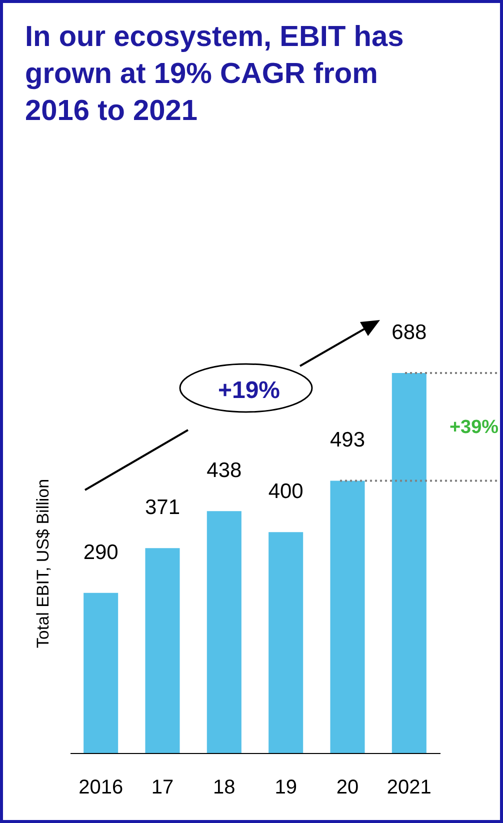 This screenshot has width=503, height=823. What do you see at coordinates (162, 508) in the screenshot?
I see `data-label: 371` at bounding box center [162, 508].